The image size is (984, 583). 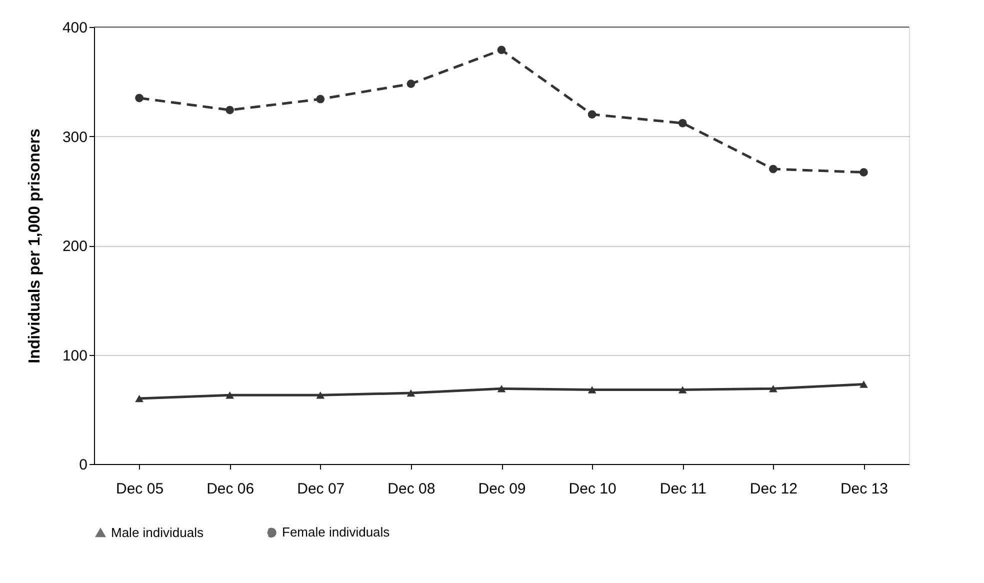 What do you see at coordinates (140, 489) in the screenshot?
I see `x-tick-label: Dec 05` at bounding box center [140, 489].